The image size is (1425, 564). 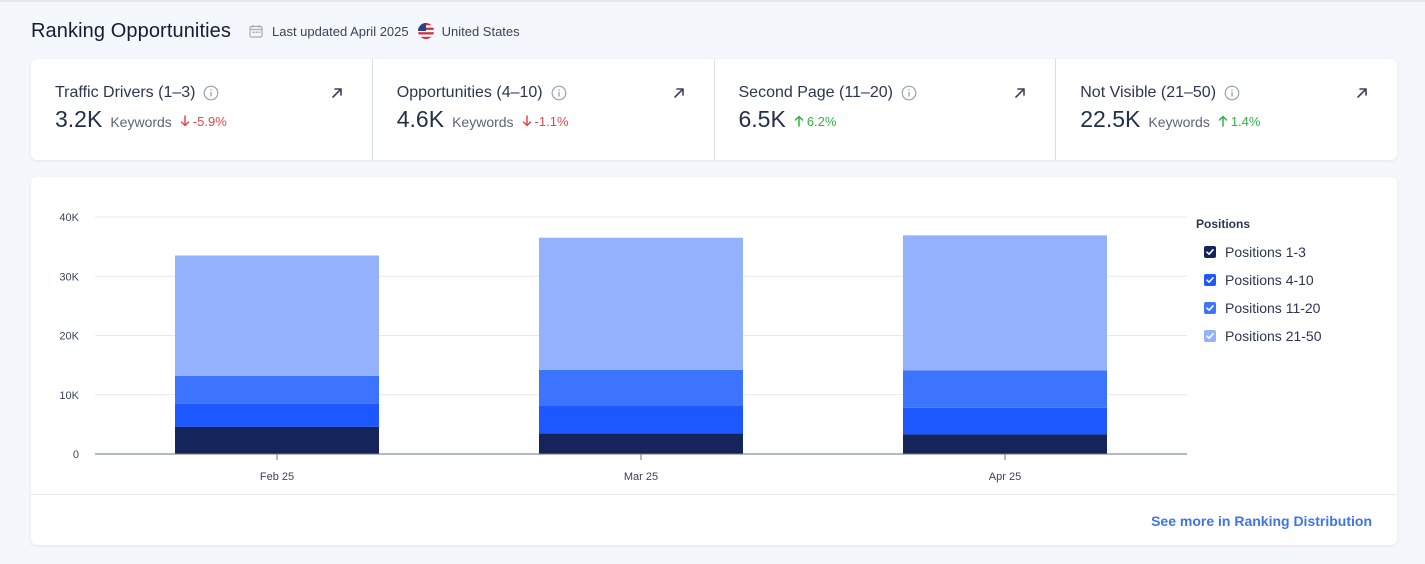 I want to click on metric-value: 4.6K, so click(x=420, y=119).